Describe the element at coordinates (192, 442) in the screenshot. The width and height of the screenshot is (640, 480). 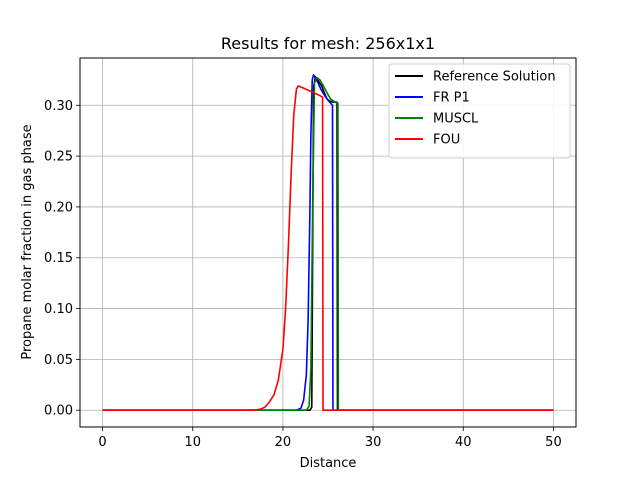
I see `x-tick-label: 10` at that location.